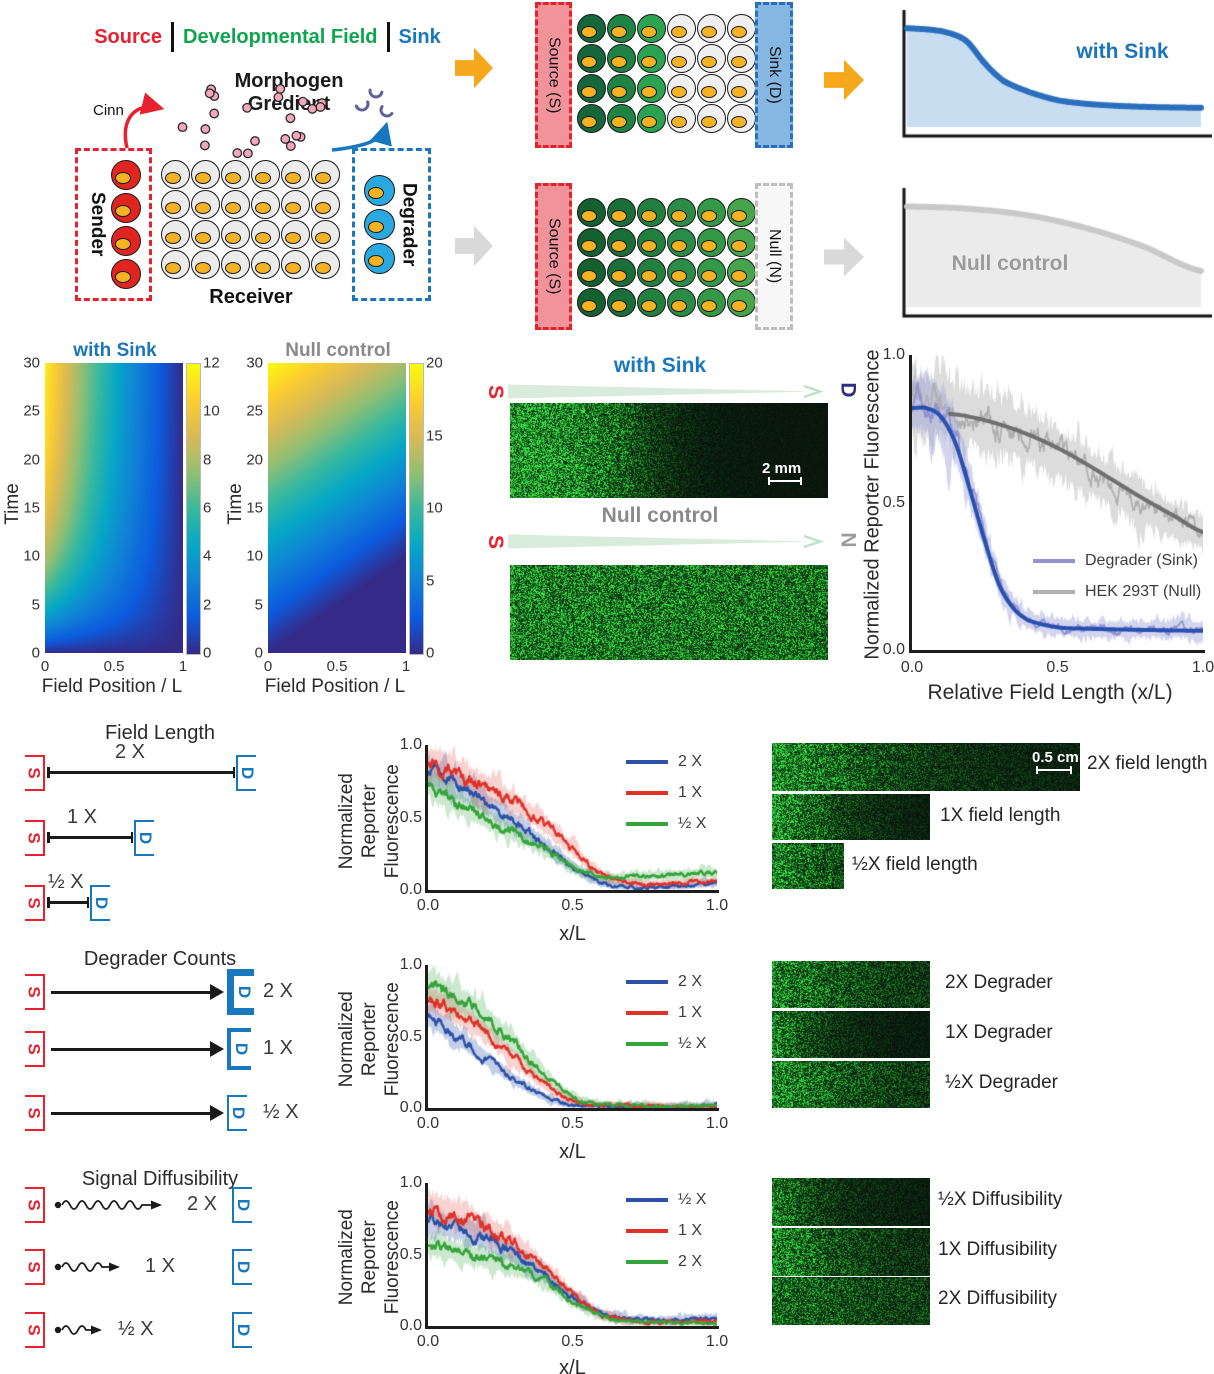 This screenshot has height=1374, width=1214. I want to click on receptor-icons, so click(374, 103).